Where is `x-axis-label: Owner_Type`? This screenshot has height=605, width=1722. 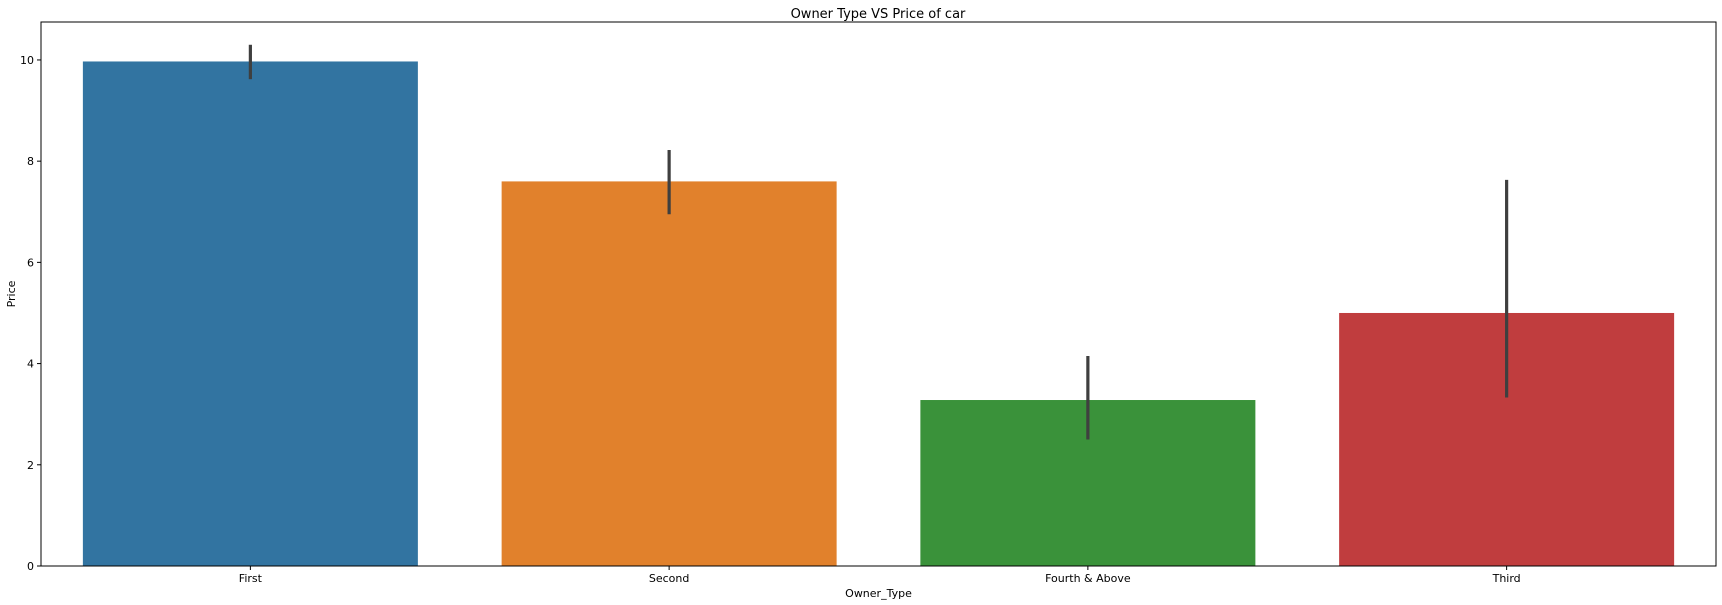
x-axis-label: Owner_Type is located at coordinates (878, 593).